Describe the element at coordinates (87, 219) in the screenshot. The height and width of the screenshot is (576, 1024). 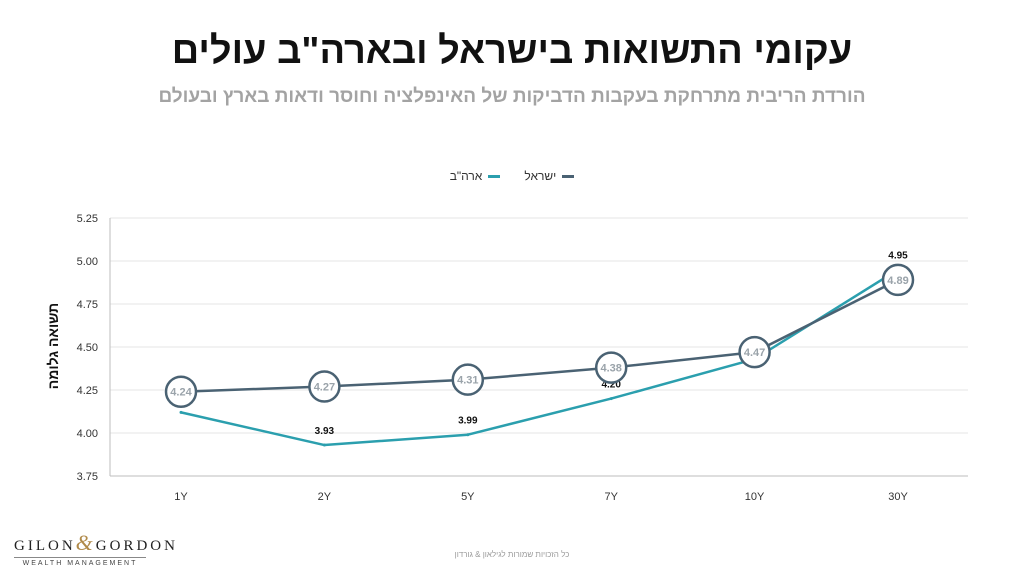
I see `y-tick-label: 5.25` at that location.